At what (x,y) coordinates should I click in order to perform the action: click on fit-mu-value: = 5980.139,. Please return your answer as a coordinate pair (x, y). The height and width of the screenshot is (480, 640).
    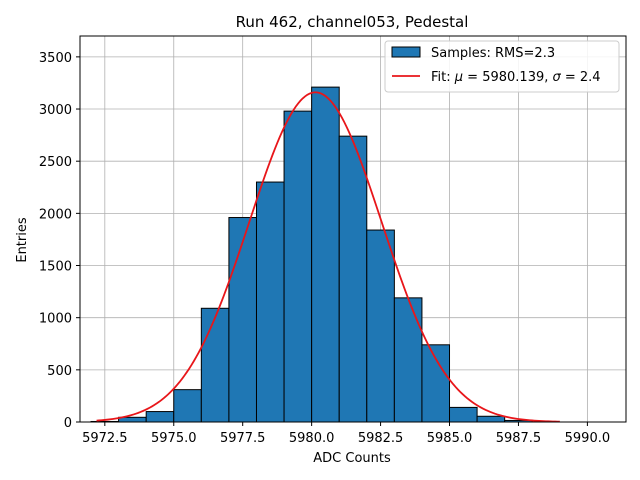
    Looking at the image, I should click on (507, 77).